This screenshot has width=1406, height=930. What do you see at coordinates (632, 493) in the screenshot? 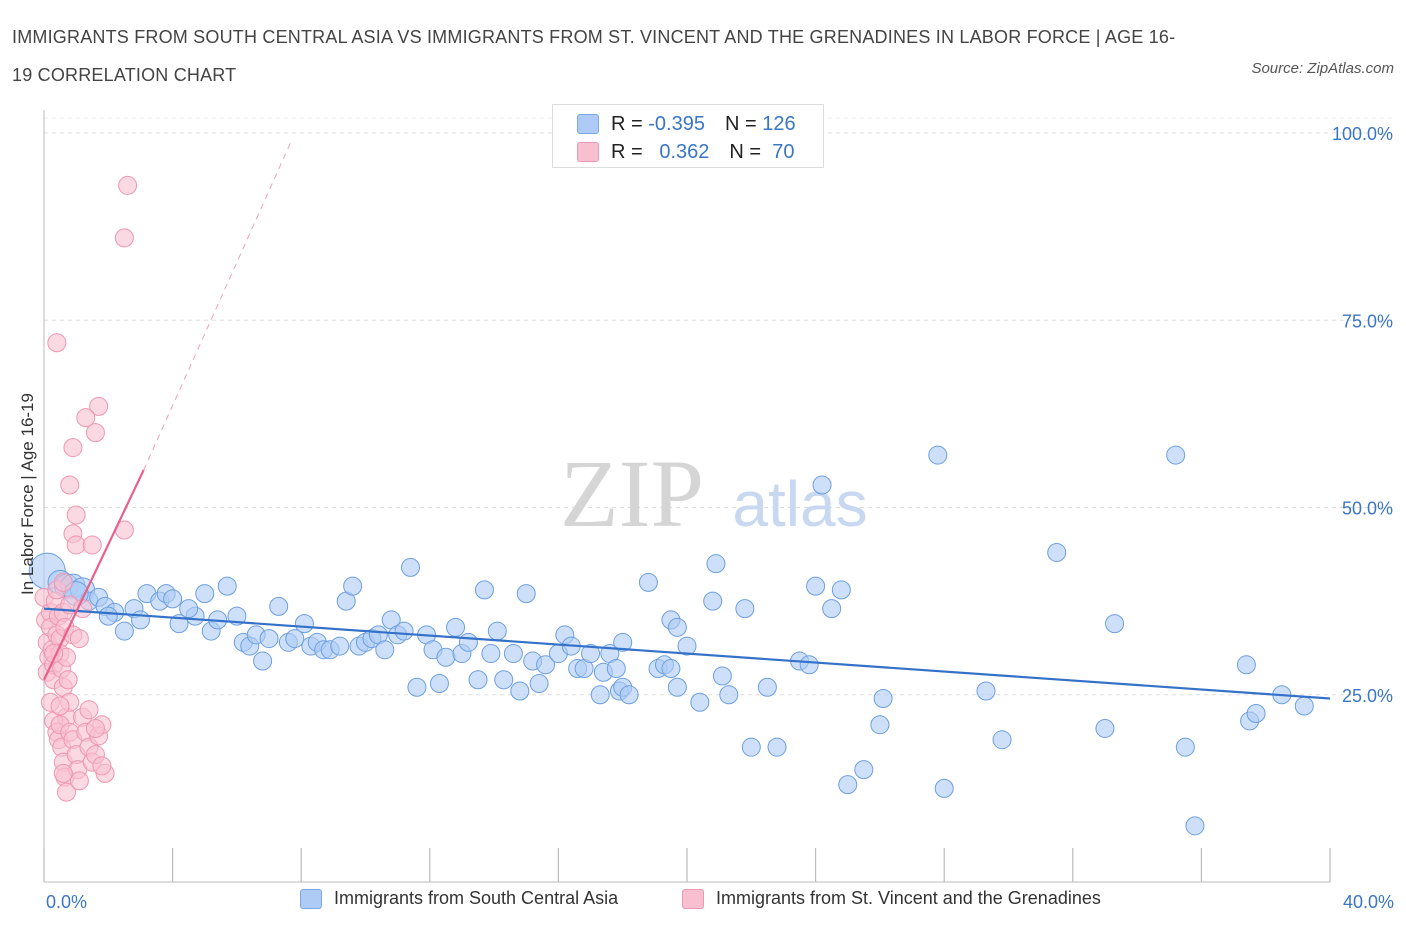
I see `watermark-zip: ZIP` at bounding box center [632, 493].